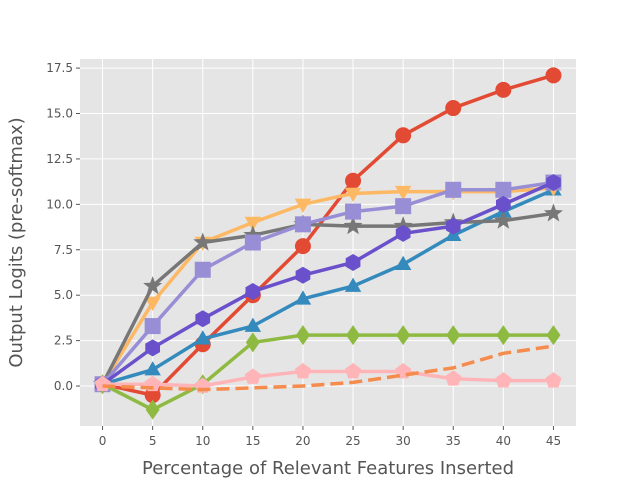 The width and height of the screenshot is (640, 480). Describe the element at coordinates (103, 441) in the screenshot. I see `x-tick-label: 0` at that location.